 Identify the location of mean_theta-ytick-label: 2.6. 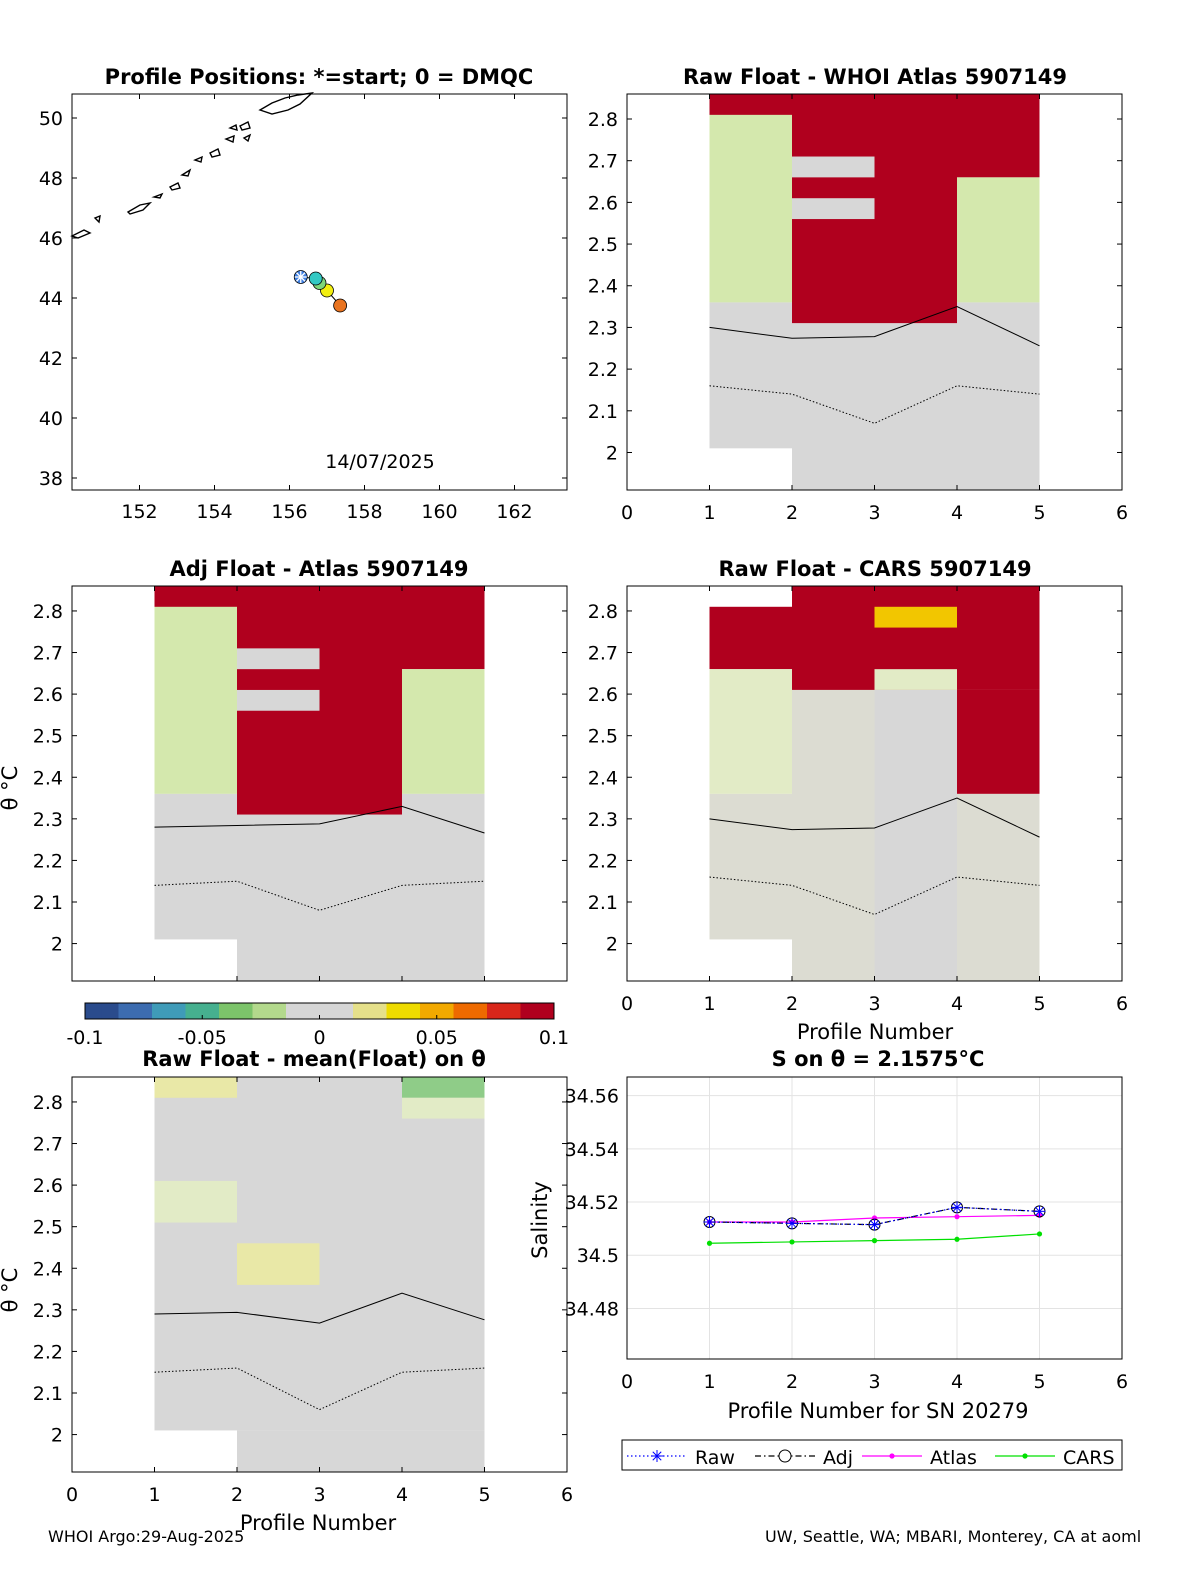
(48, 1186).